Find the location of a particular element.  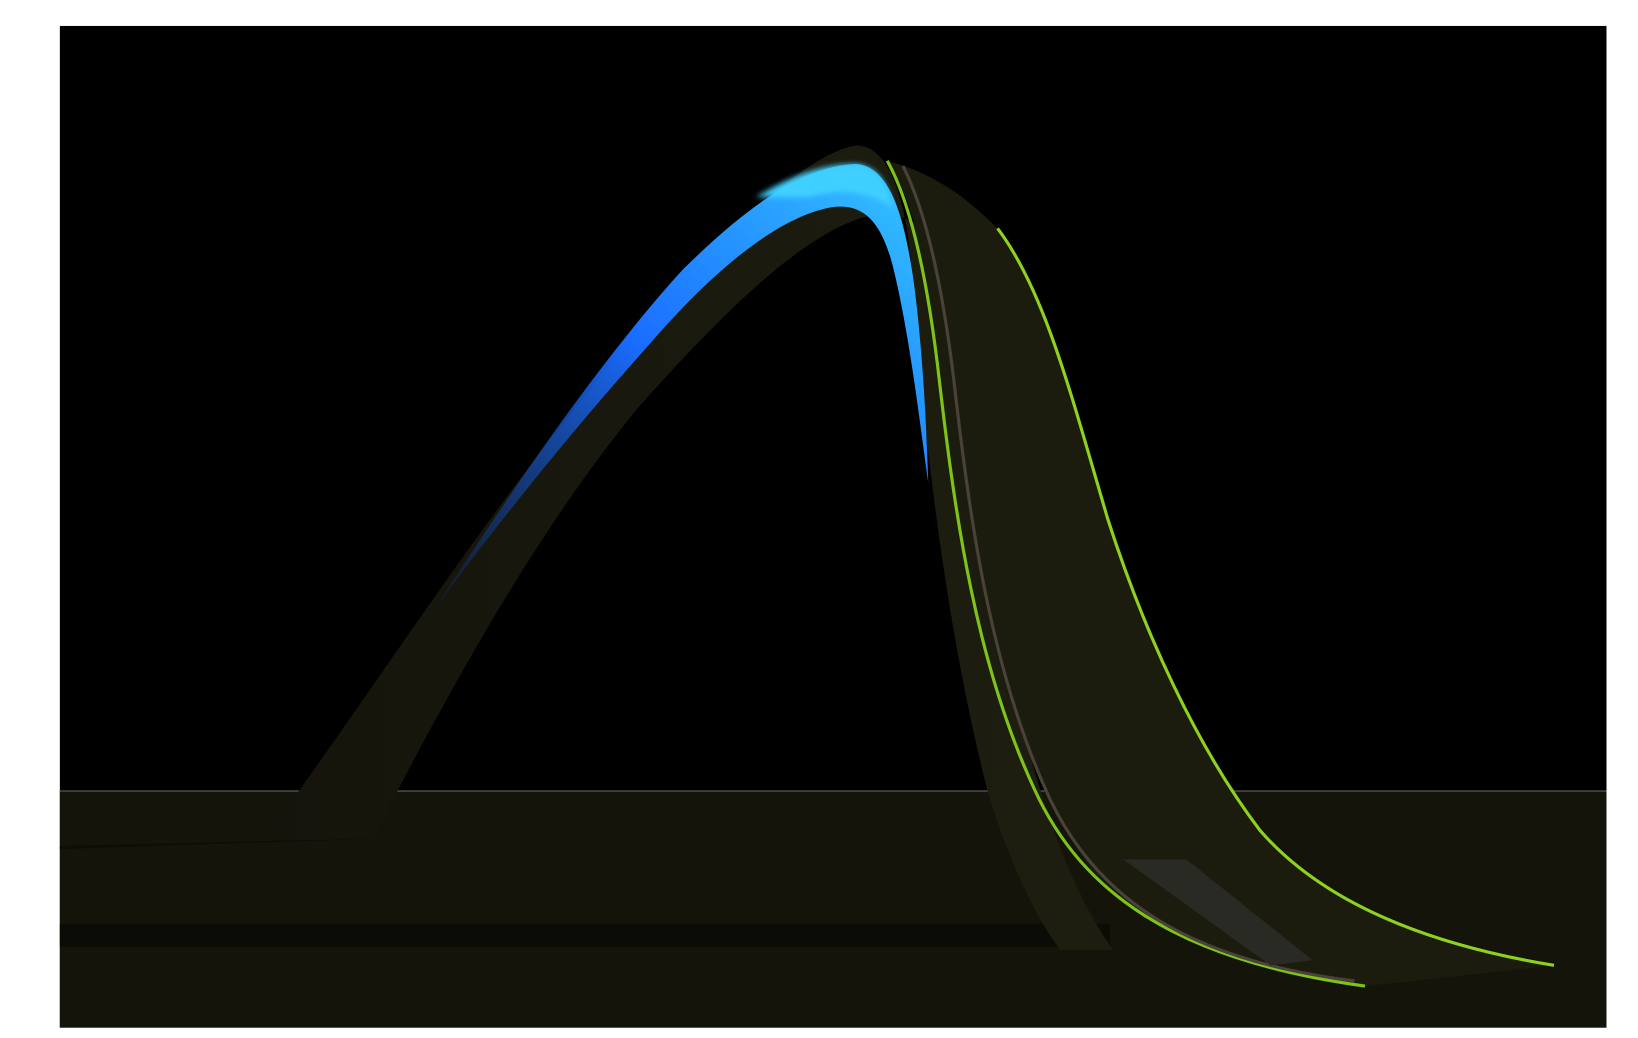

blue-light is located at coordinates (682, 386).